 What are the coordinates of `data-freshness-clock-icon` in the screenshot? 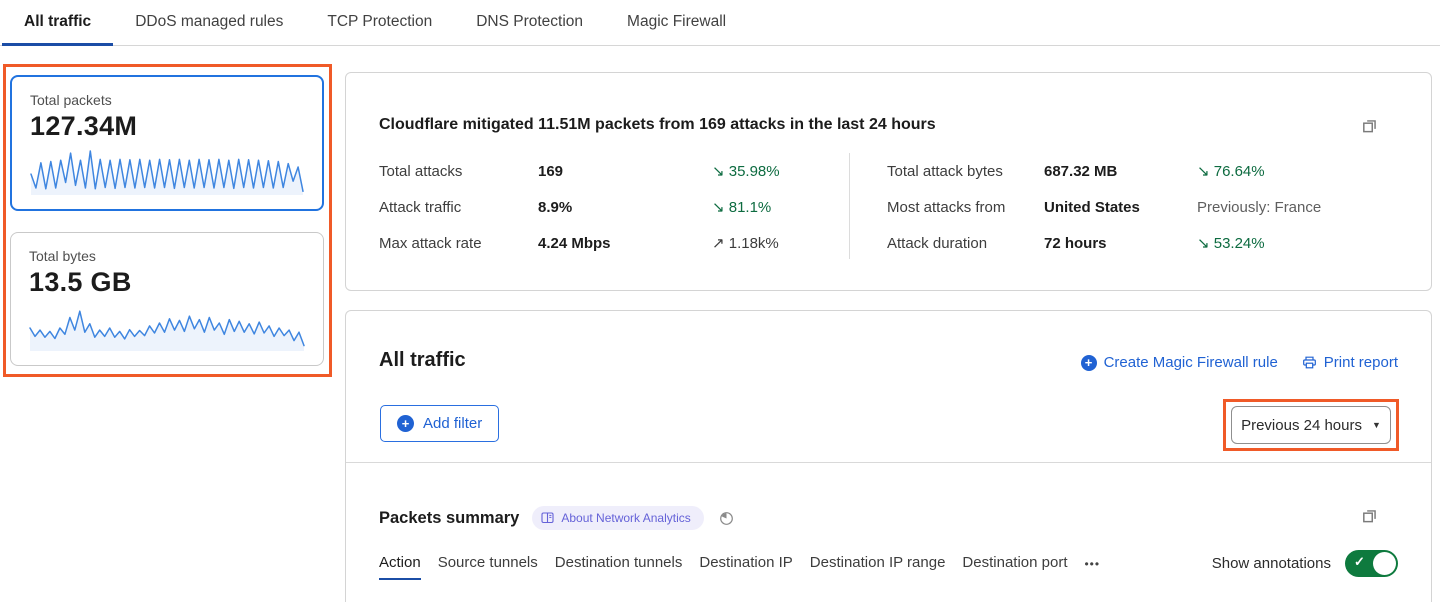 It's located at (726, 518).